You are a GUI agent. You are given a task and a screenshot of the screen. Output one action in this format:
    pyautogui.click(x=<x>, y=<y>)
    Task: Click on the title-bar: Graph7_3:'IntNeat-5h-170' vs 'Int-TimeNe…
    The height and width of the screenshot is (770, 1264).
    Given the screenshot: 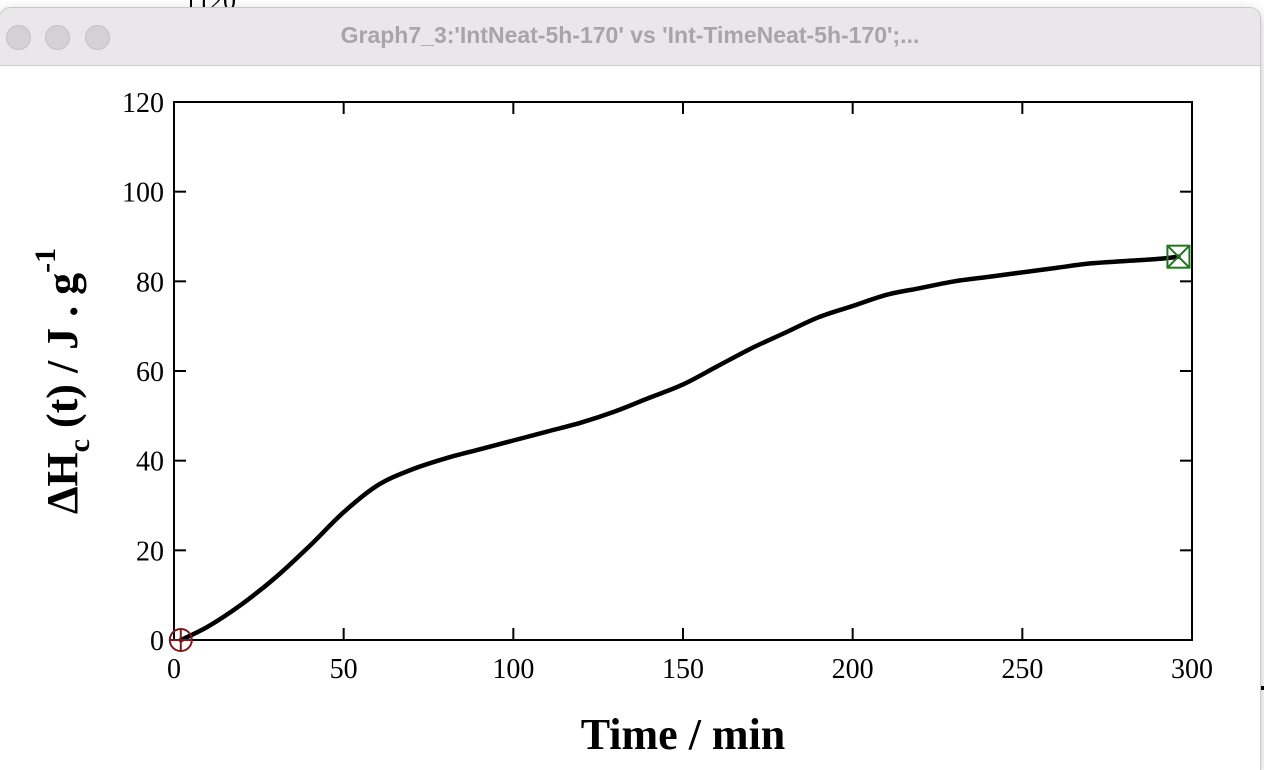 What is the action you would take?
    pyautogui.click(x=630, y=37)
    